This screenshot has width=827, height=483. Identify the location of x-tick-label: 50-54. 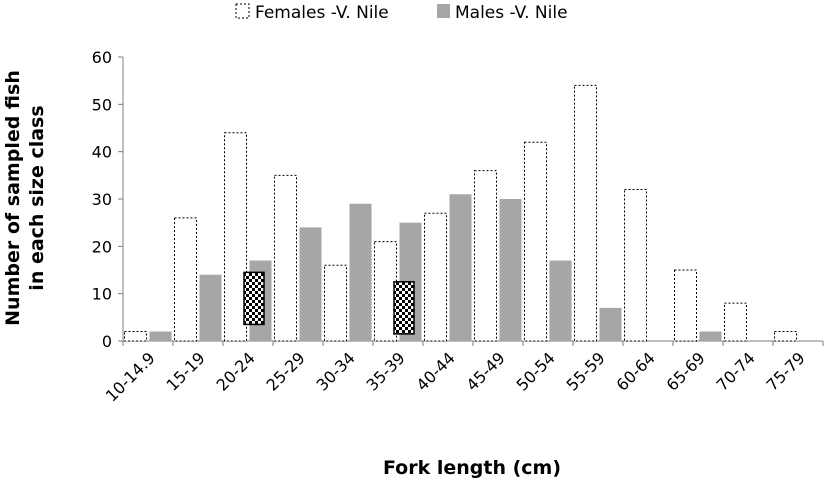
(536, 371).